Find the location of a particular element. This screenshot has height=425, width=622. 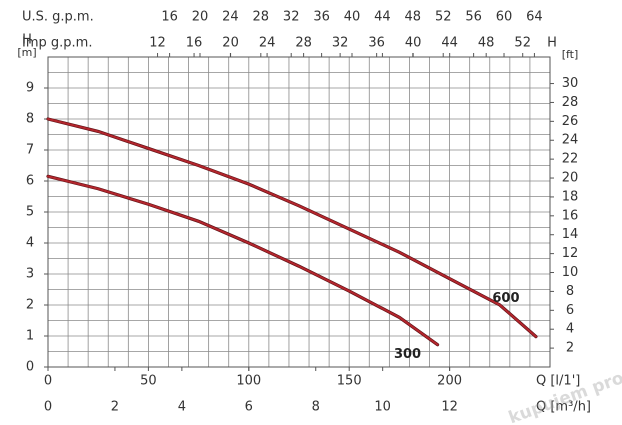

y-tick-label: 4 is located at coordinates (30, 243).